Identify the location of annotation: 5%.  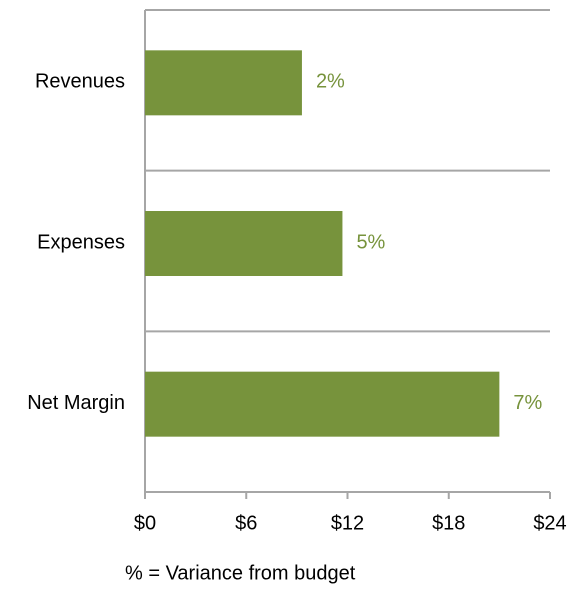
(370, 242).